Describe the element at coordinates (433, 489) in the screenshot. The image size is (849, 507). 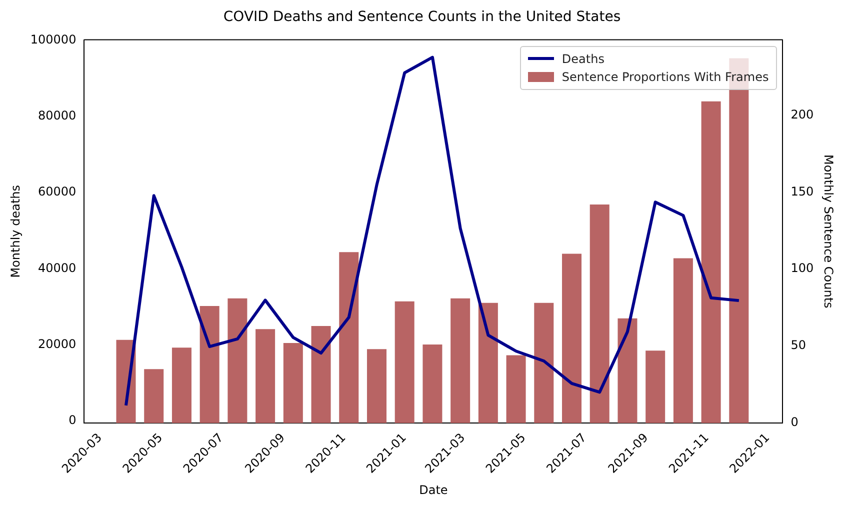
I see `x-axis-title: Date` at that location.